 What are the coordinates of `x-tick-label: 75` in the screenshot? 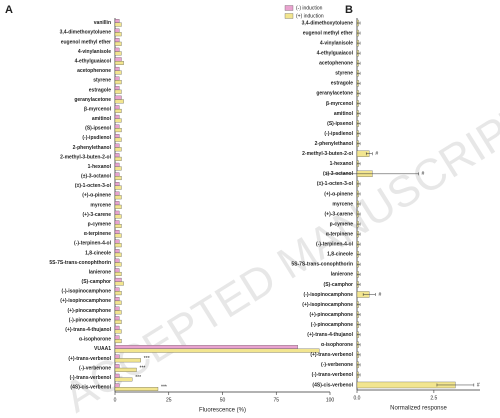 It's located at (276, 400).